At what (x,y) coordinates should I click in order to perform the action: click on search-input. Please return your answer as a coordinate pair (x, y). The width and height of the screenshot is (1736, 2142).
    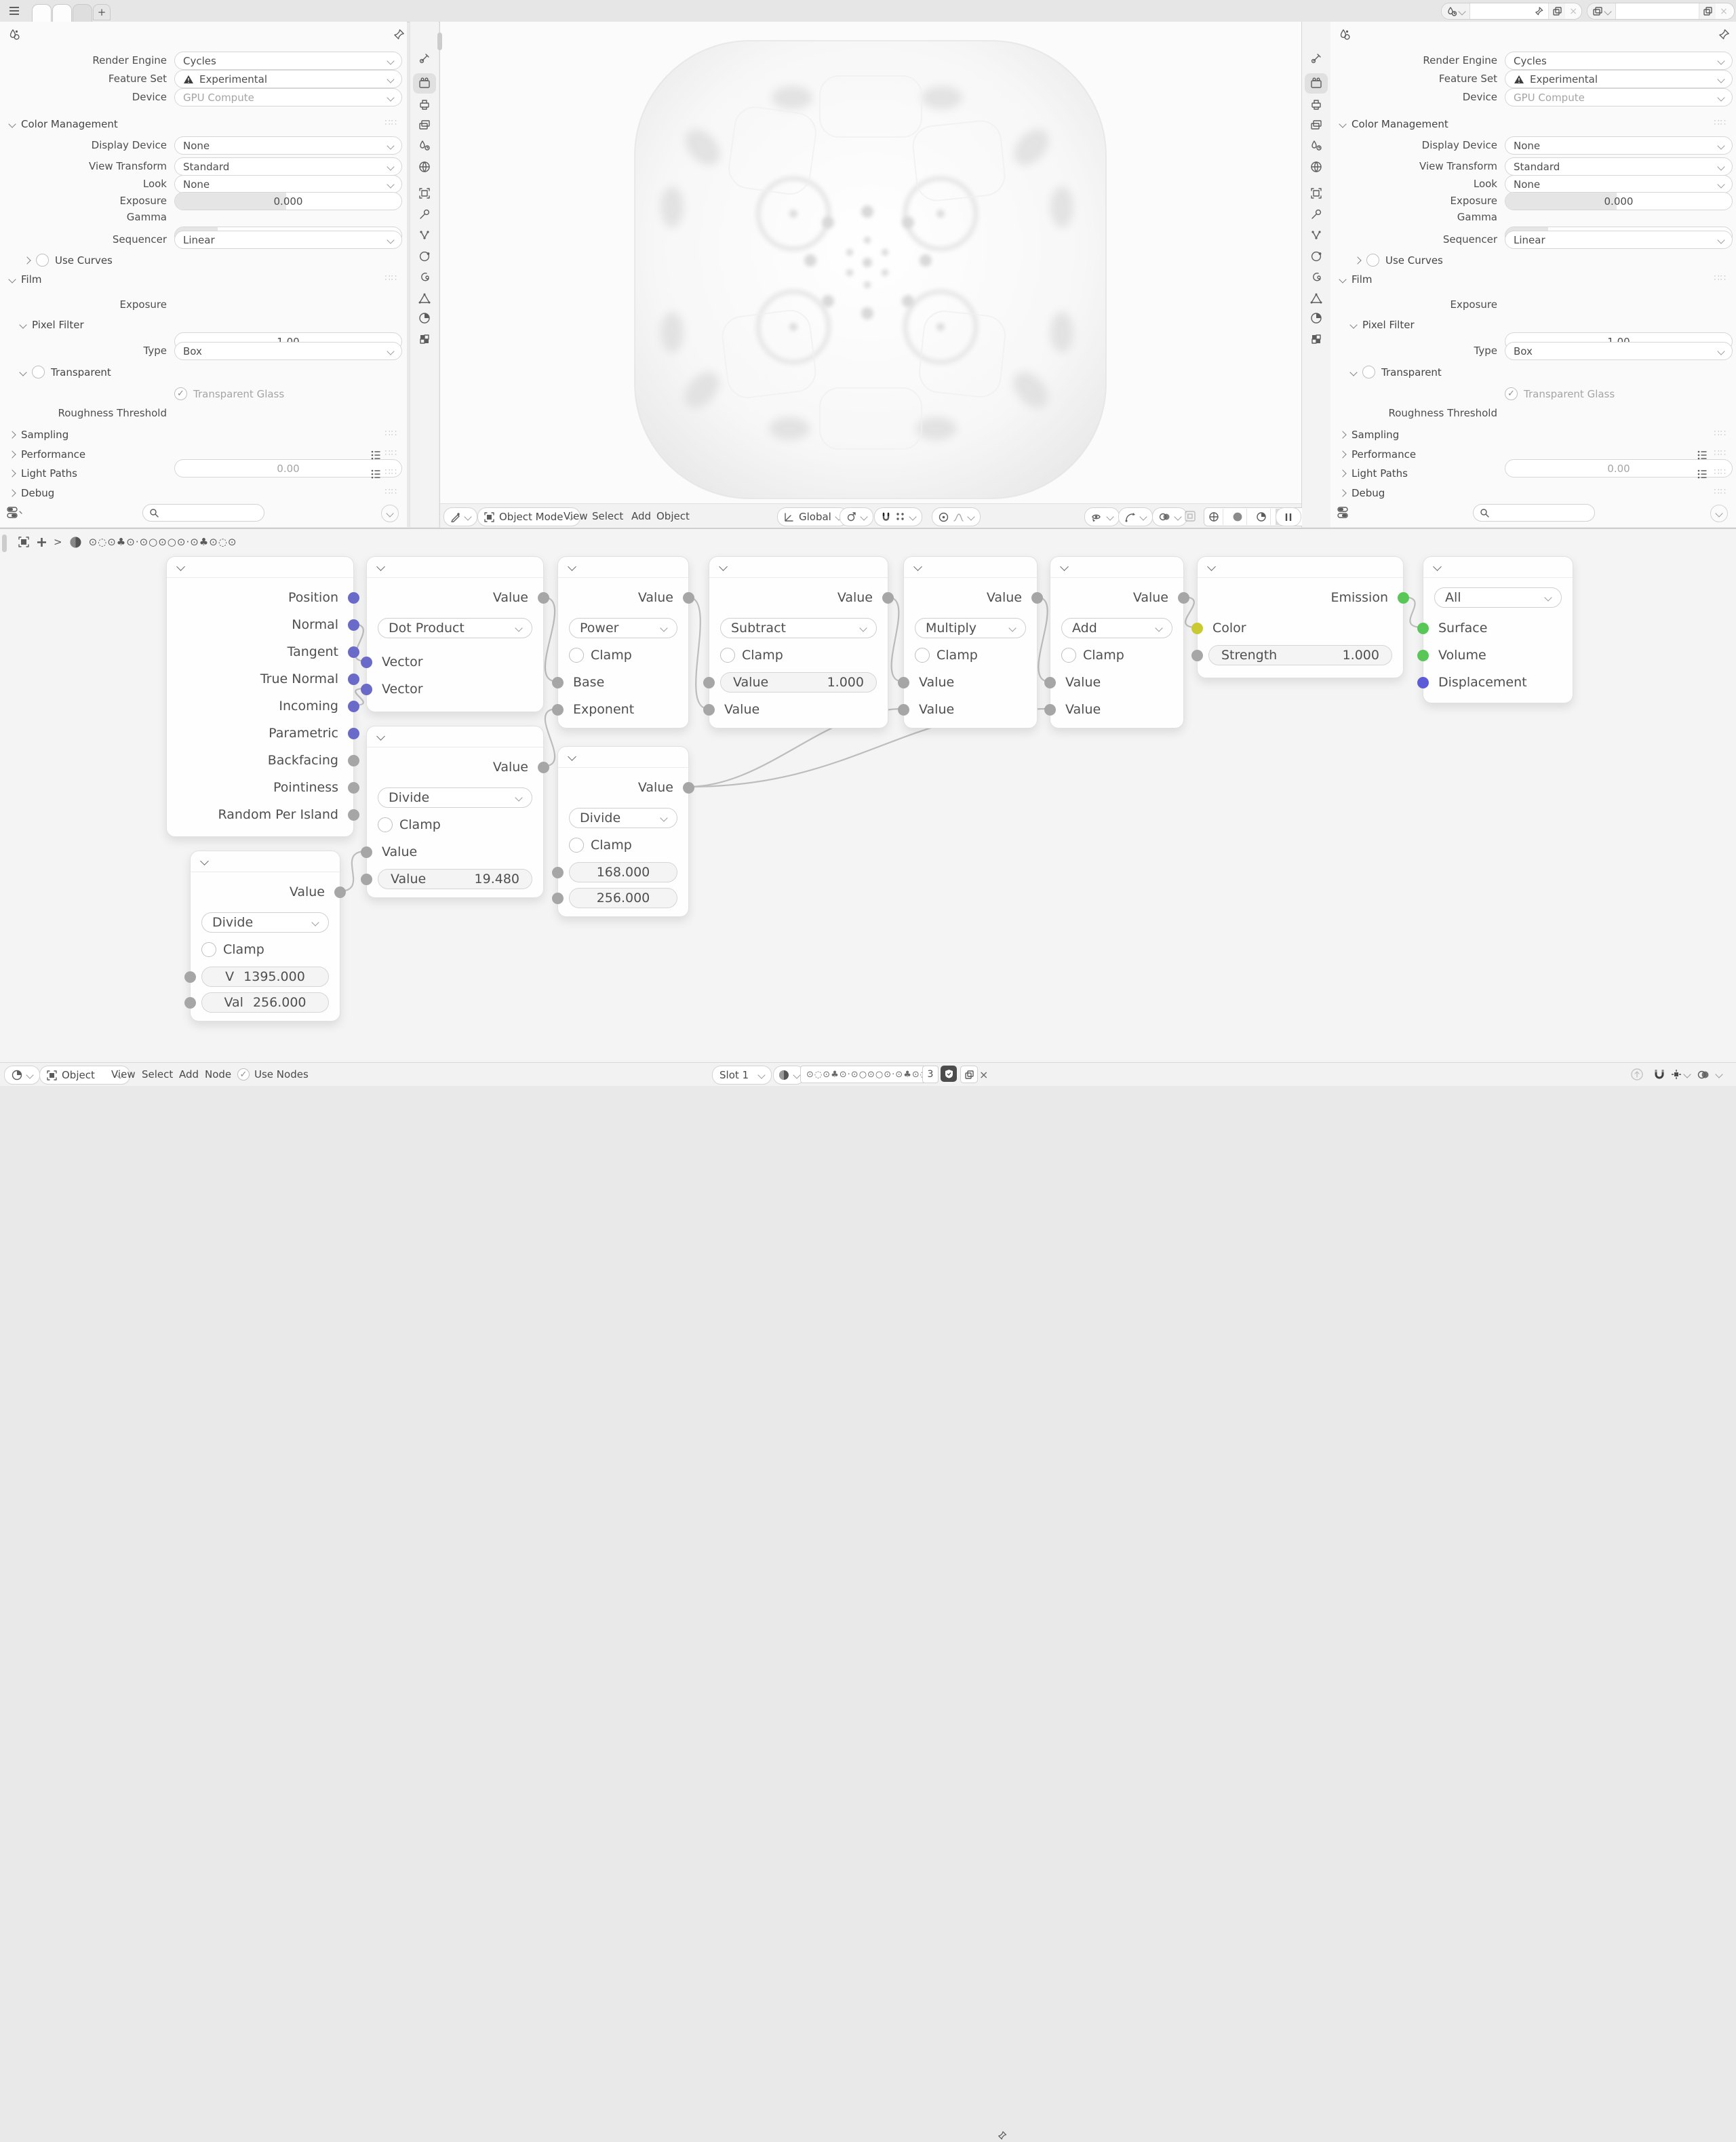
    Looking at the image, I should click on (1534, 513).